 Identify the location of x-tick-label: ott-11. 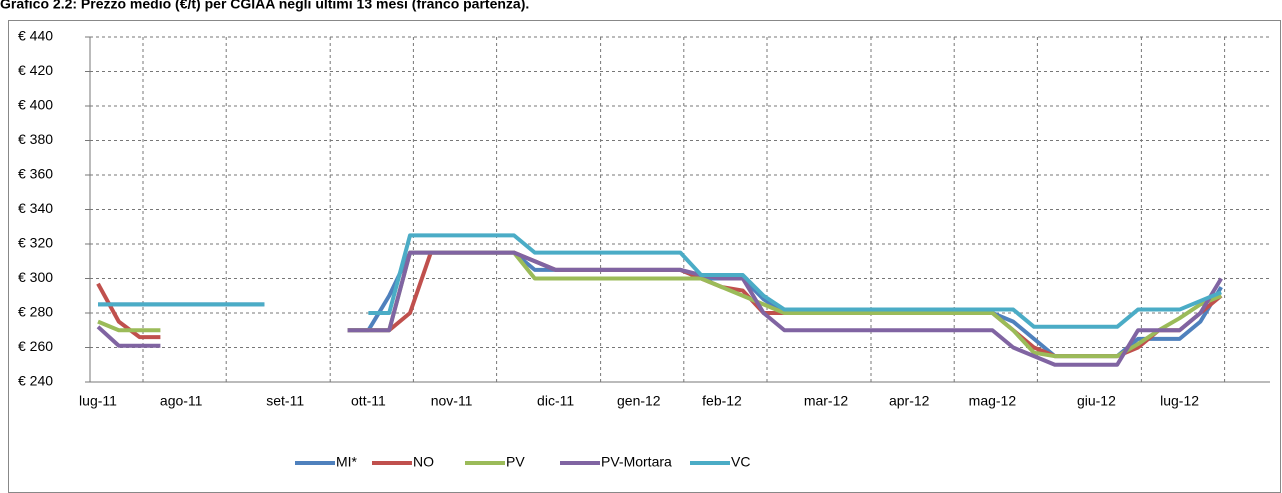
(368, 401).